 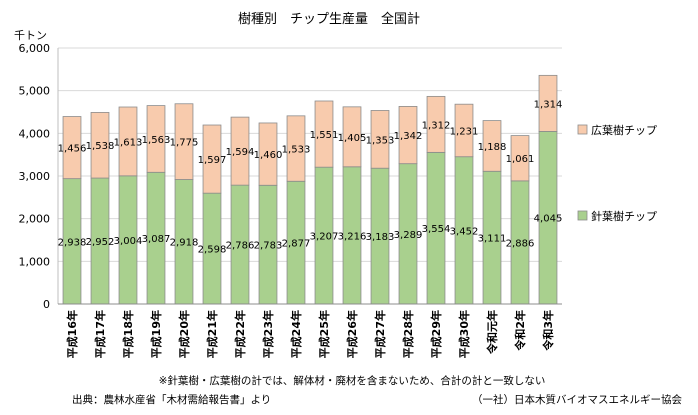 I want to click on x-tick-label: 平成23年, so click(x=268, y=334).